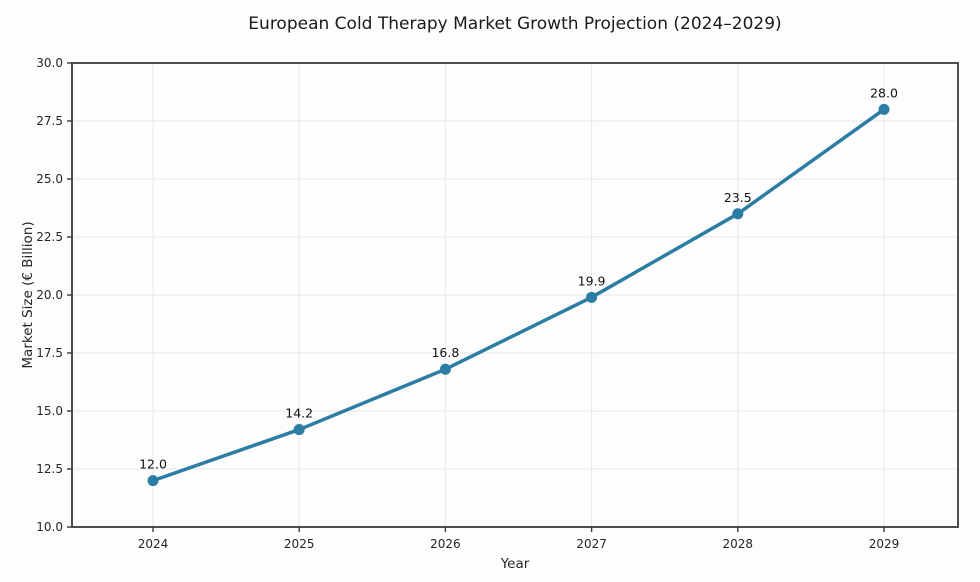 The width and height of the screenshot is (980, 582). Describe the element at coordinates (49, 63) in the screenshot. I see `y-tick-label: 30.0` at that location.